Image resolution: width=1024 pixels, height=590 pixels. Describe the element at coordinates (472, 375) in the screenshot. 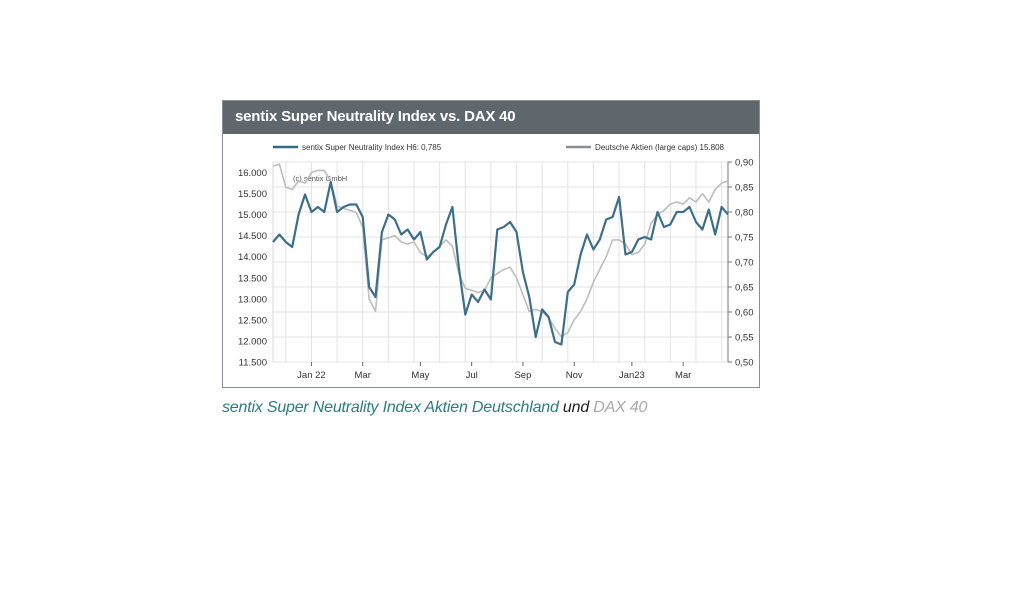

I see `x-tick-label: Jul` at that location.